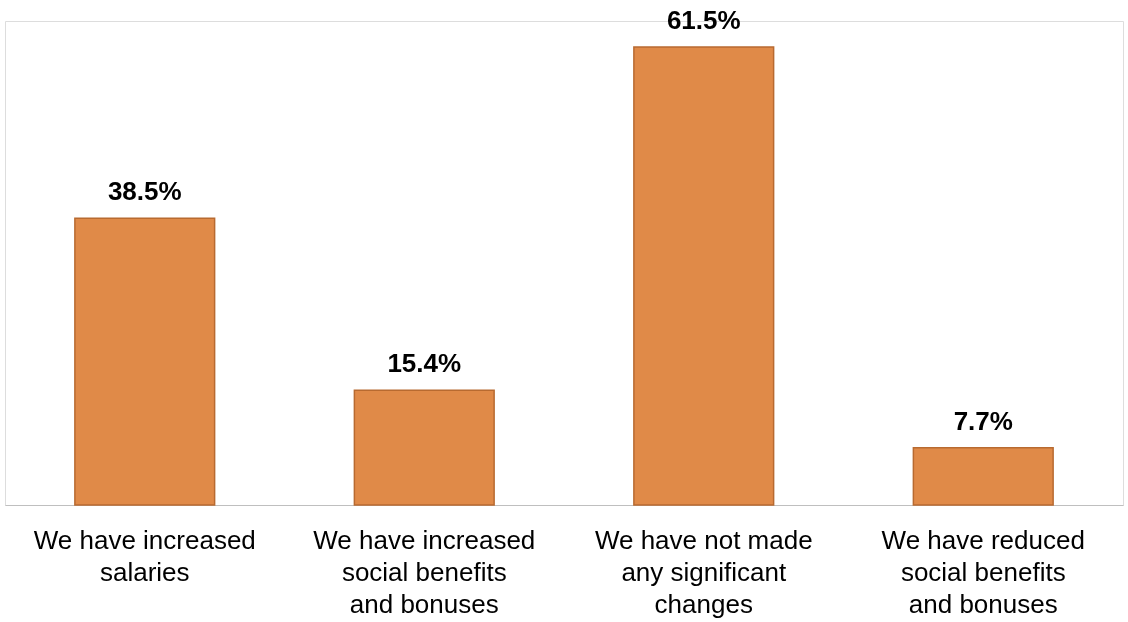  Describe the element at coordinates (144, 191) in the screenshot. I see `data-label: 38.5%` at that location.